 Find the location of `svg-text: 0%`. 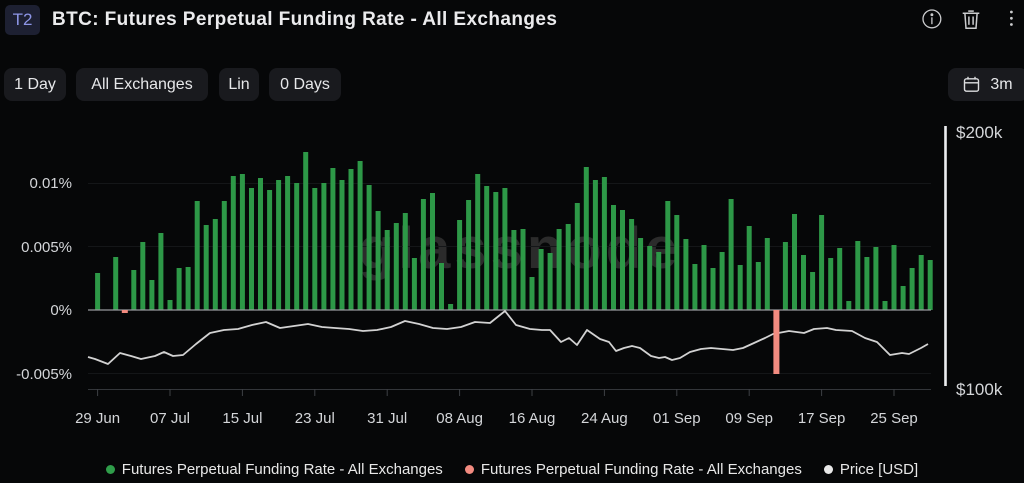

svg-text: 0% is located at coordinates (61, 310).